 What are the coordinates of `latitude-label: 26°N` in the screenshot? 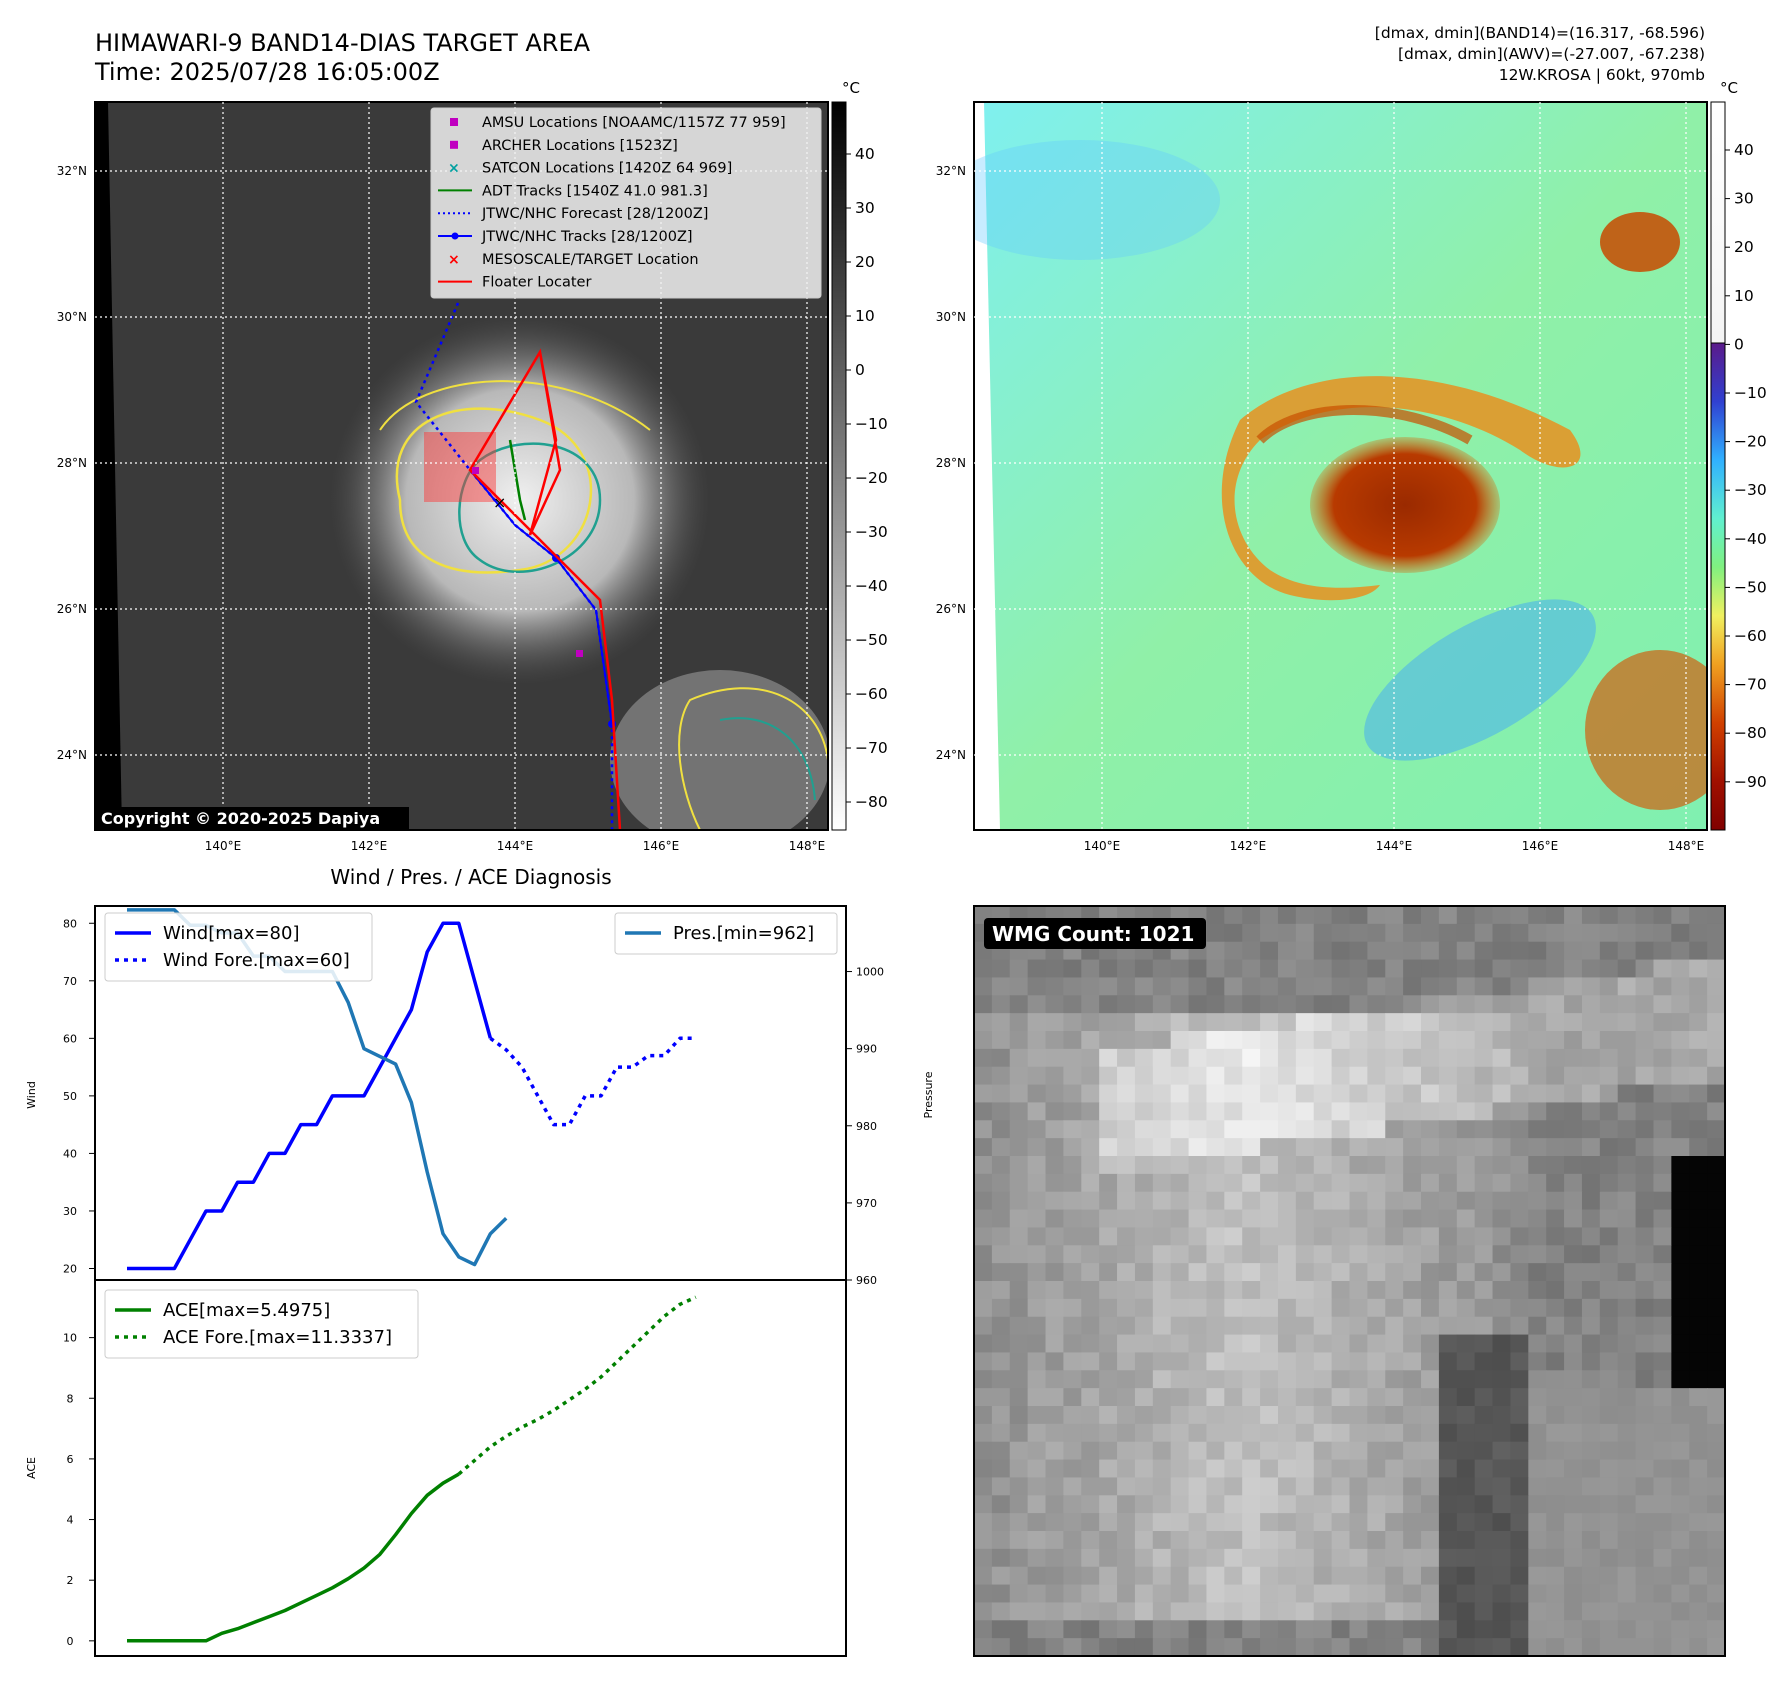 It's located at (951, 609).